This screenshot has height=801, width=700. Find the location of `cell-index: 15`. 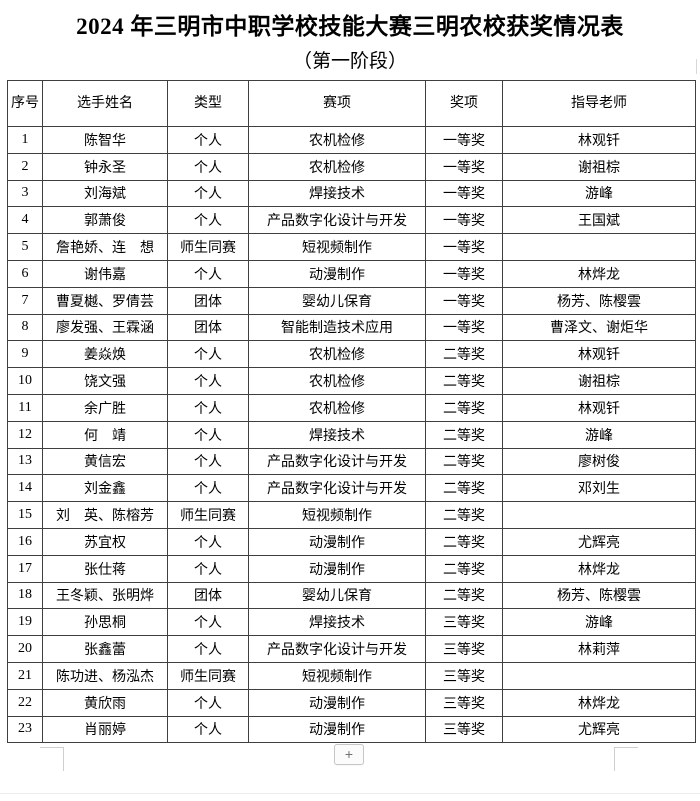

cell-index: 15 is located at coordinates (25, 515).